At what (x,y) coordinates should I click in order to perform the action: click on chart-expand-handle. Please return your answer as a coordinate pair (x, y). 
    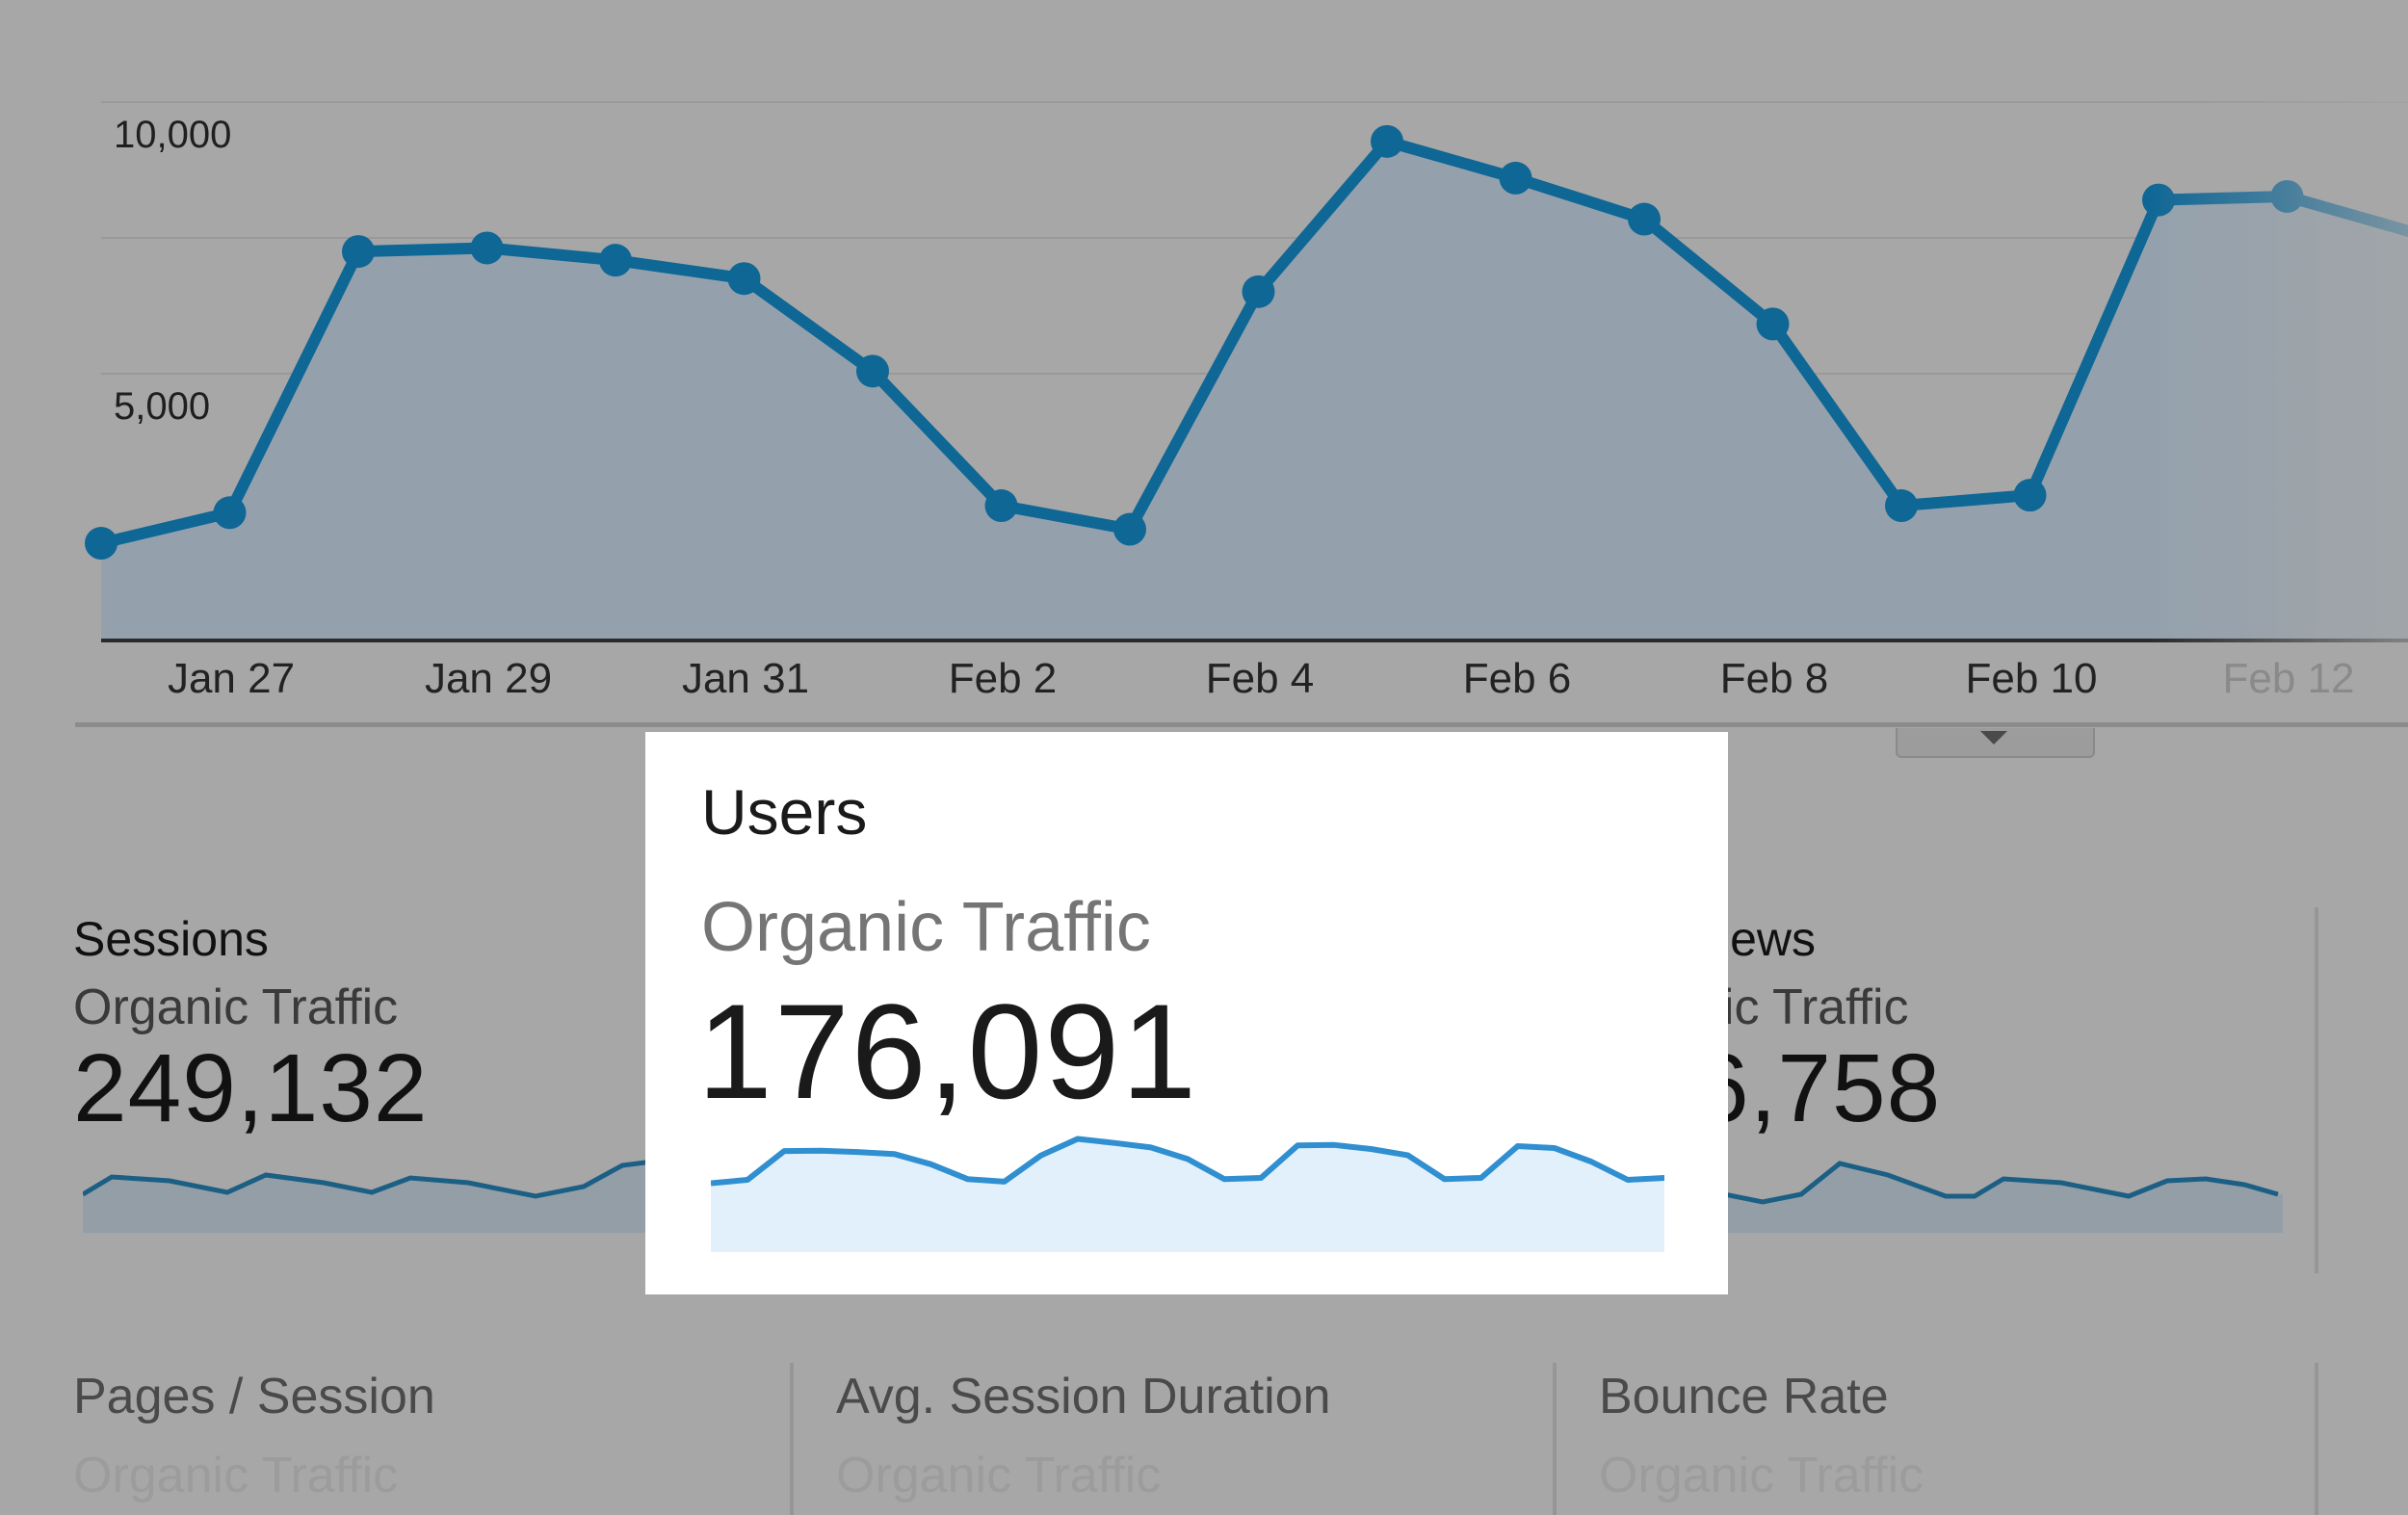
    Looking at the image, I should click on (1995, 743).